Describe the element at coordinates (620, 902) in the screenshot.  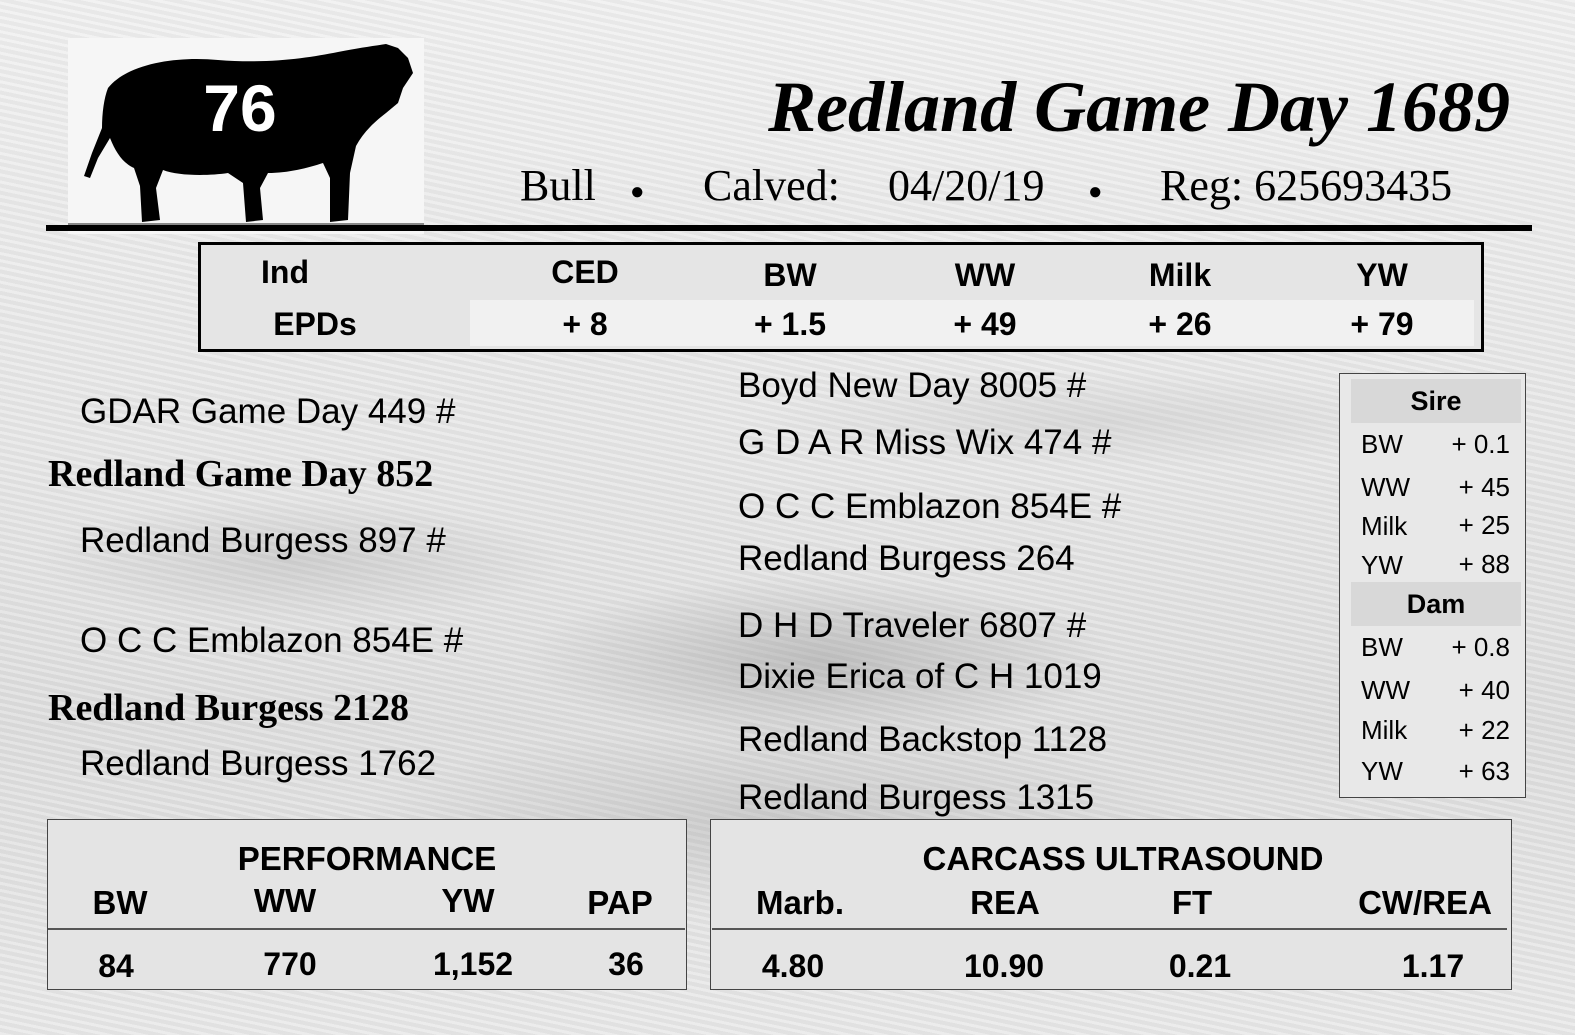
I see `performance-header-pap: PAP` at that location.